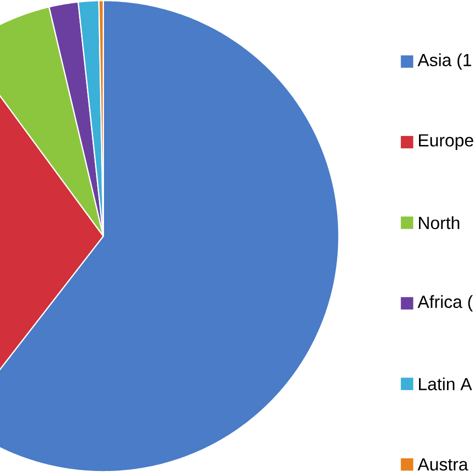 Image resolution: width=474 pixels, height=472 pixels. What do you see at coordinates (445, 61) in the screenshot?
I see `legend-label: Asia (1` at bounding box center [445, 61].